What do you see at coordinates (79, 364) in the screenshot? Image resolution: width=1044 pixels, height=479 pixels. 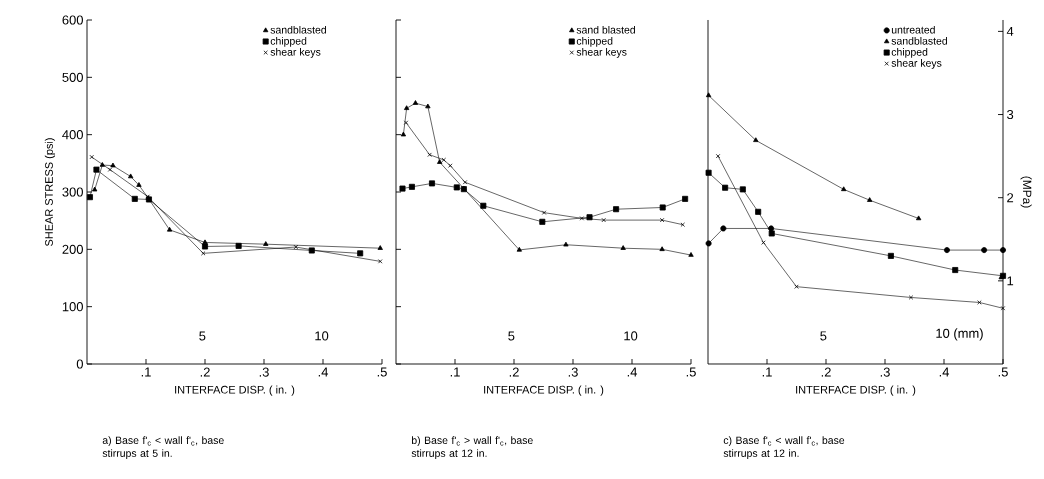 I see `y-tick-label: 0` at bounding box center [79, 364].